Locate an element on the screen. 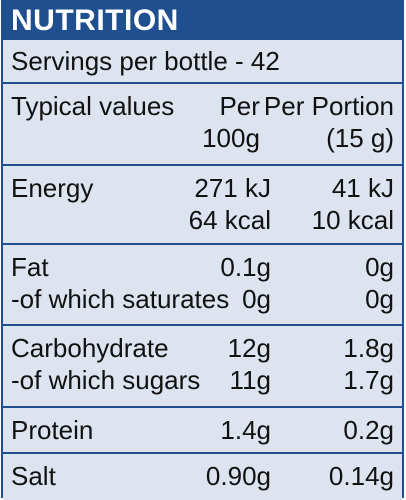 This screenshot has height=500, width=406. salt-per100-cell: 0.90g is located at coordinates (231, 477).